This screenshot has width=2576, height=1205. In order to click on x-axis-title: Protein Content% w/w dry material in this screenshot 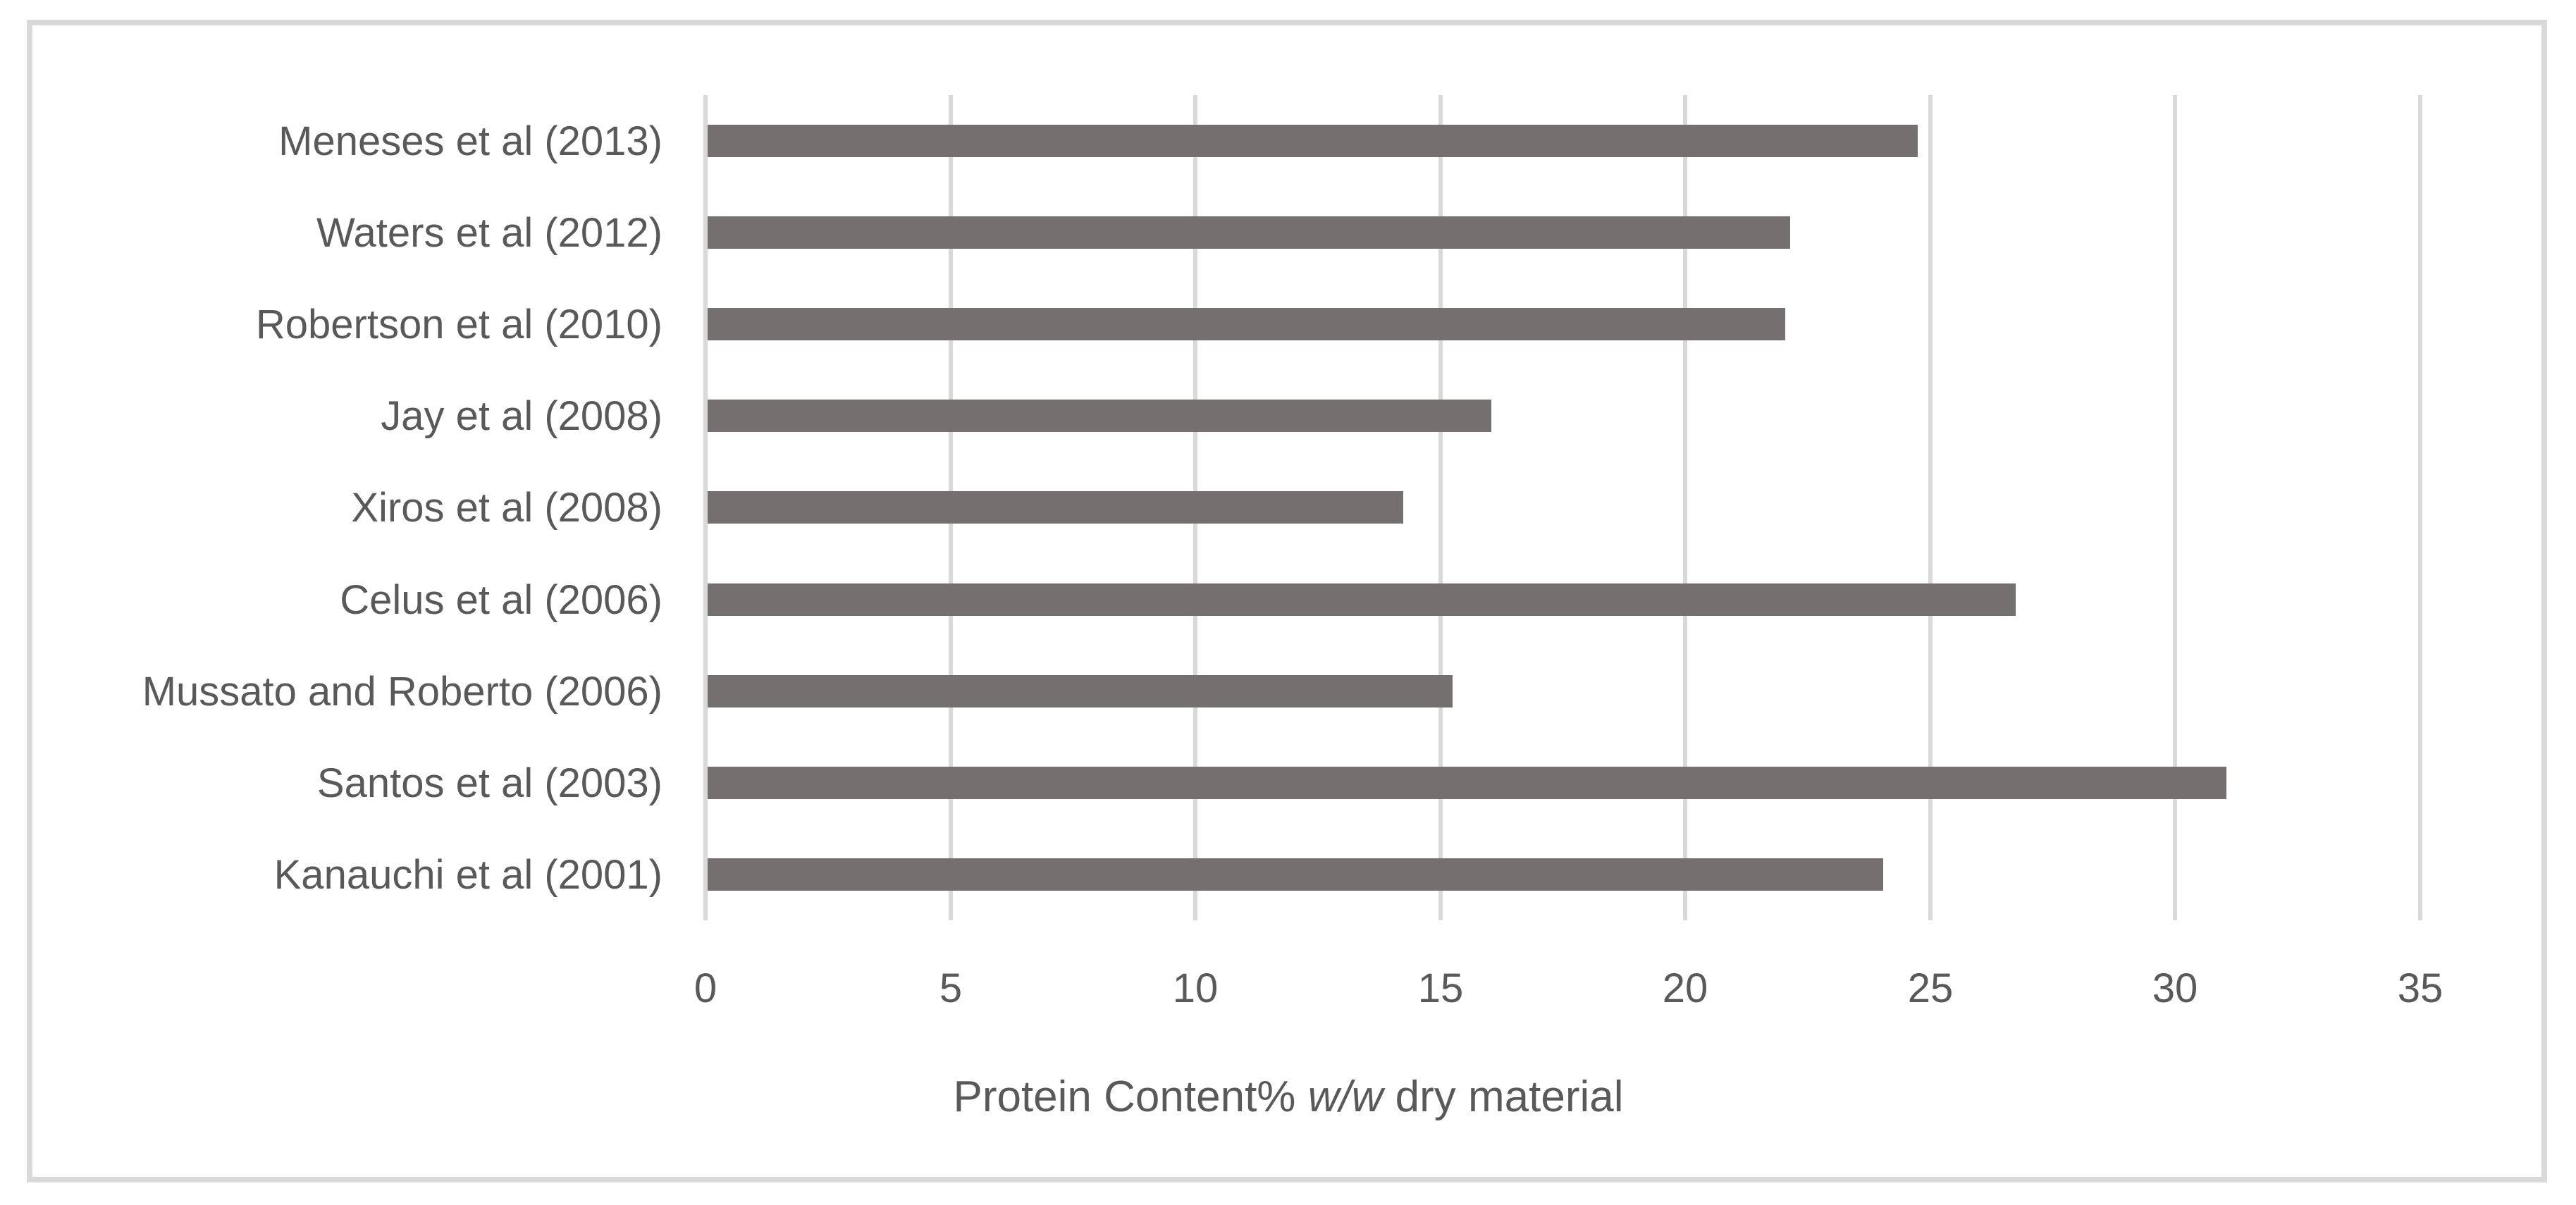, I will do `click(1288, 1097)`.